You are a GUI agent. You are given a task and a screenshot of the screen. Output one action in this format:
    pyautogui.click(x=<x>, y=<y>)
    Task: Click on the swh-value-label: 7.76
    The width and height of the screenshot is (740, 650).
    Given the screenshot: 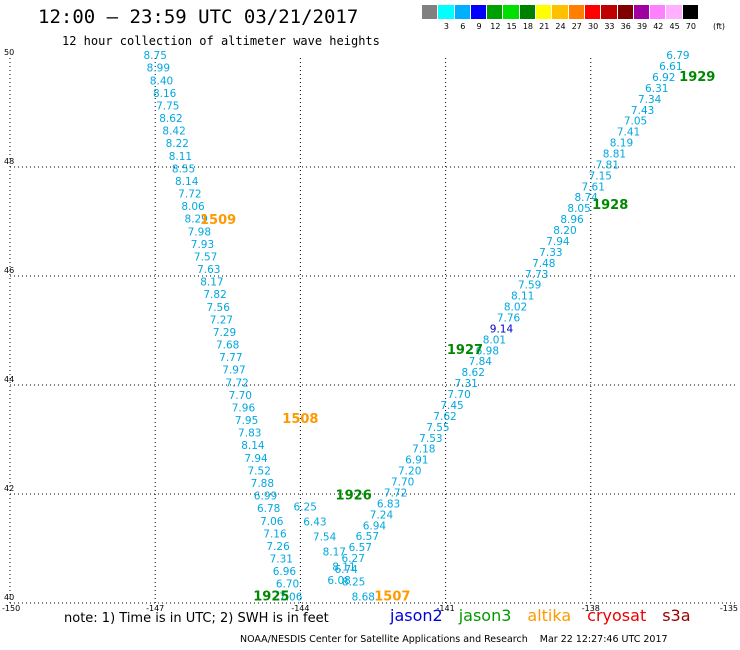 What is the action you would take?
    pyautogui.click(x=509, y=319)
    